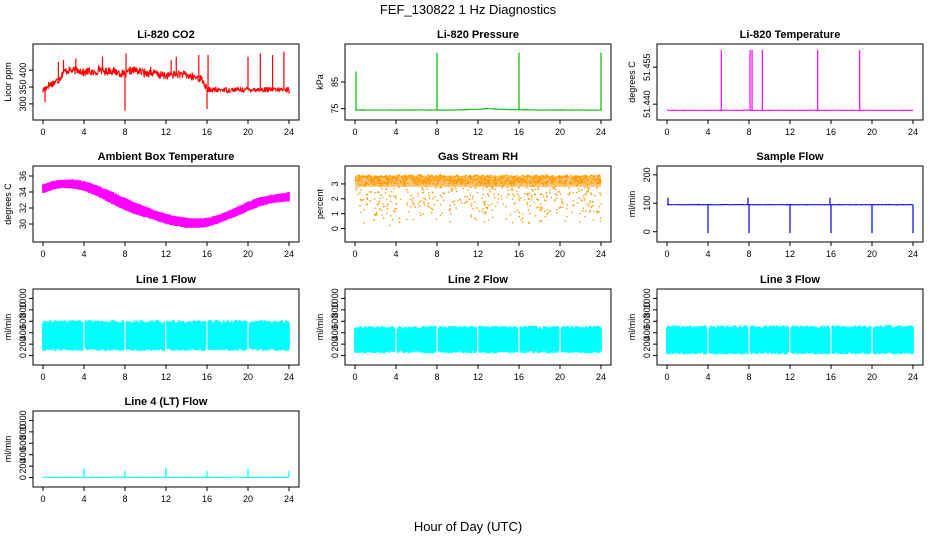 The image size is (936, 540). Describe the element at coordinates (23, 192) in the screenshot. I see `y-tick-label: 34` at that location.